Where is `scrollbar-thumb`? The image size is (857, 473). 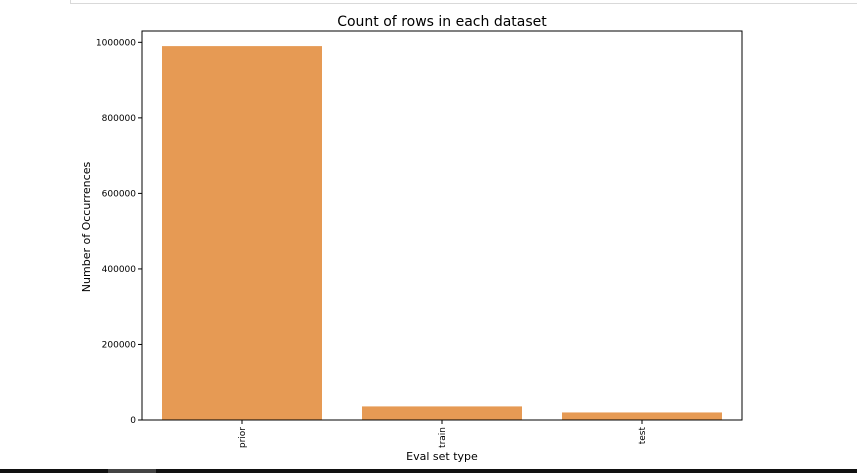 scrollbar-thumb is located at coordinates (132, 471).